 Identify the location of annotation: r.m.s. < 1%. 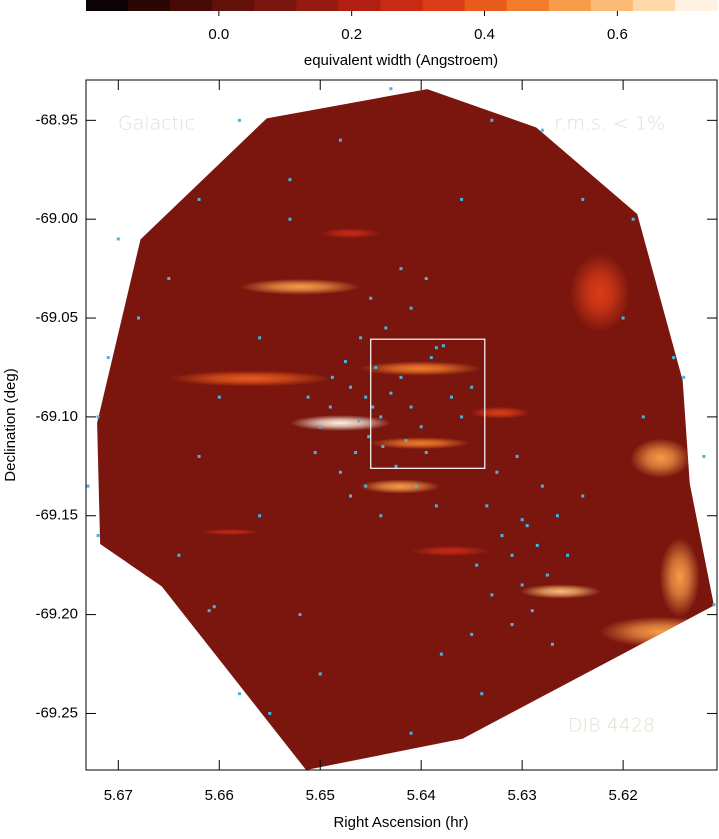
(609, 124).